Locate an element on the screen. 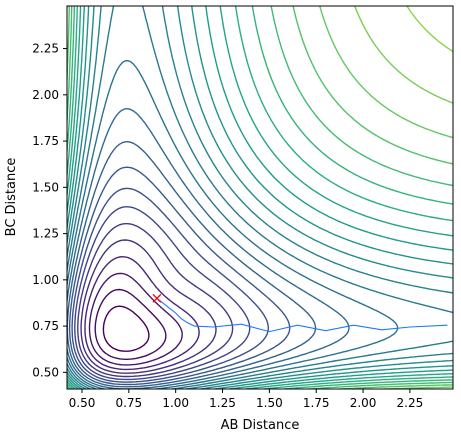 This screenshot has width=461, height=444. x-axis-ticks: 0.50 0.75 1.00 1.25 1.50 1.75 2.00 2.25 is located at coordinates (246, 399).